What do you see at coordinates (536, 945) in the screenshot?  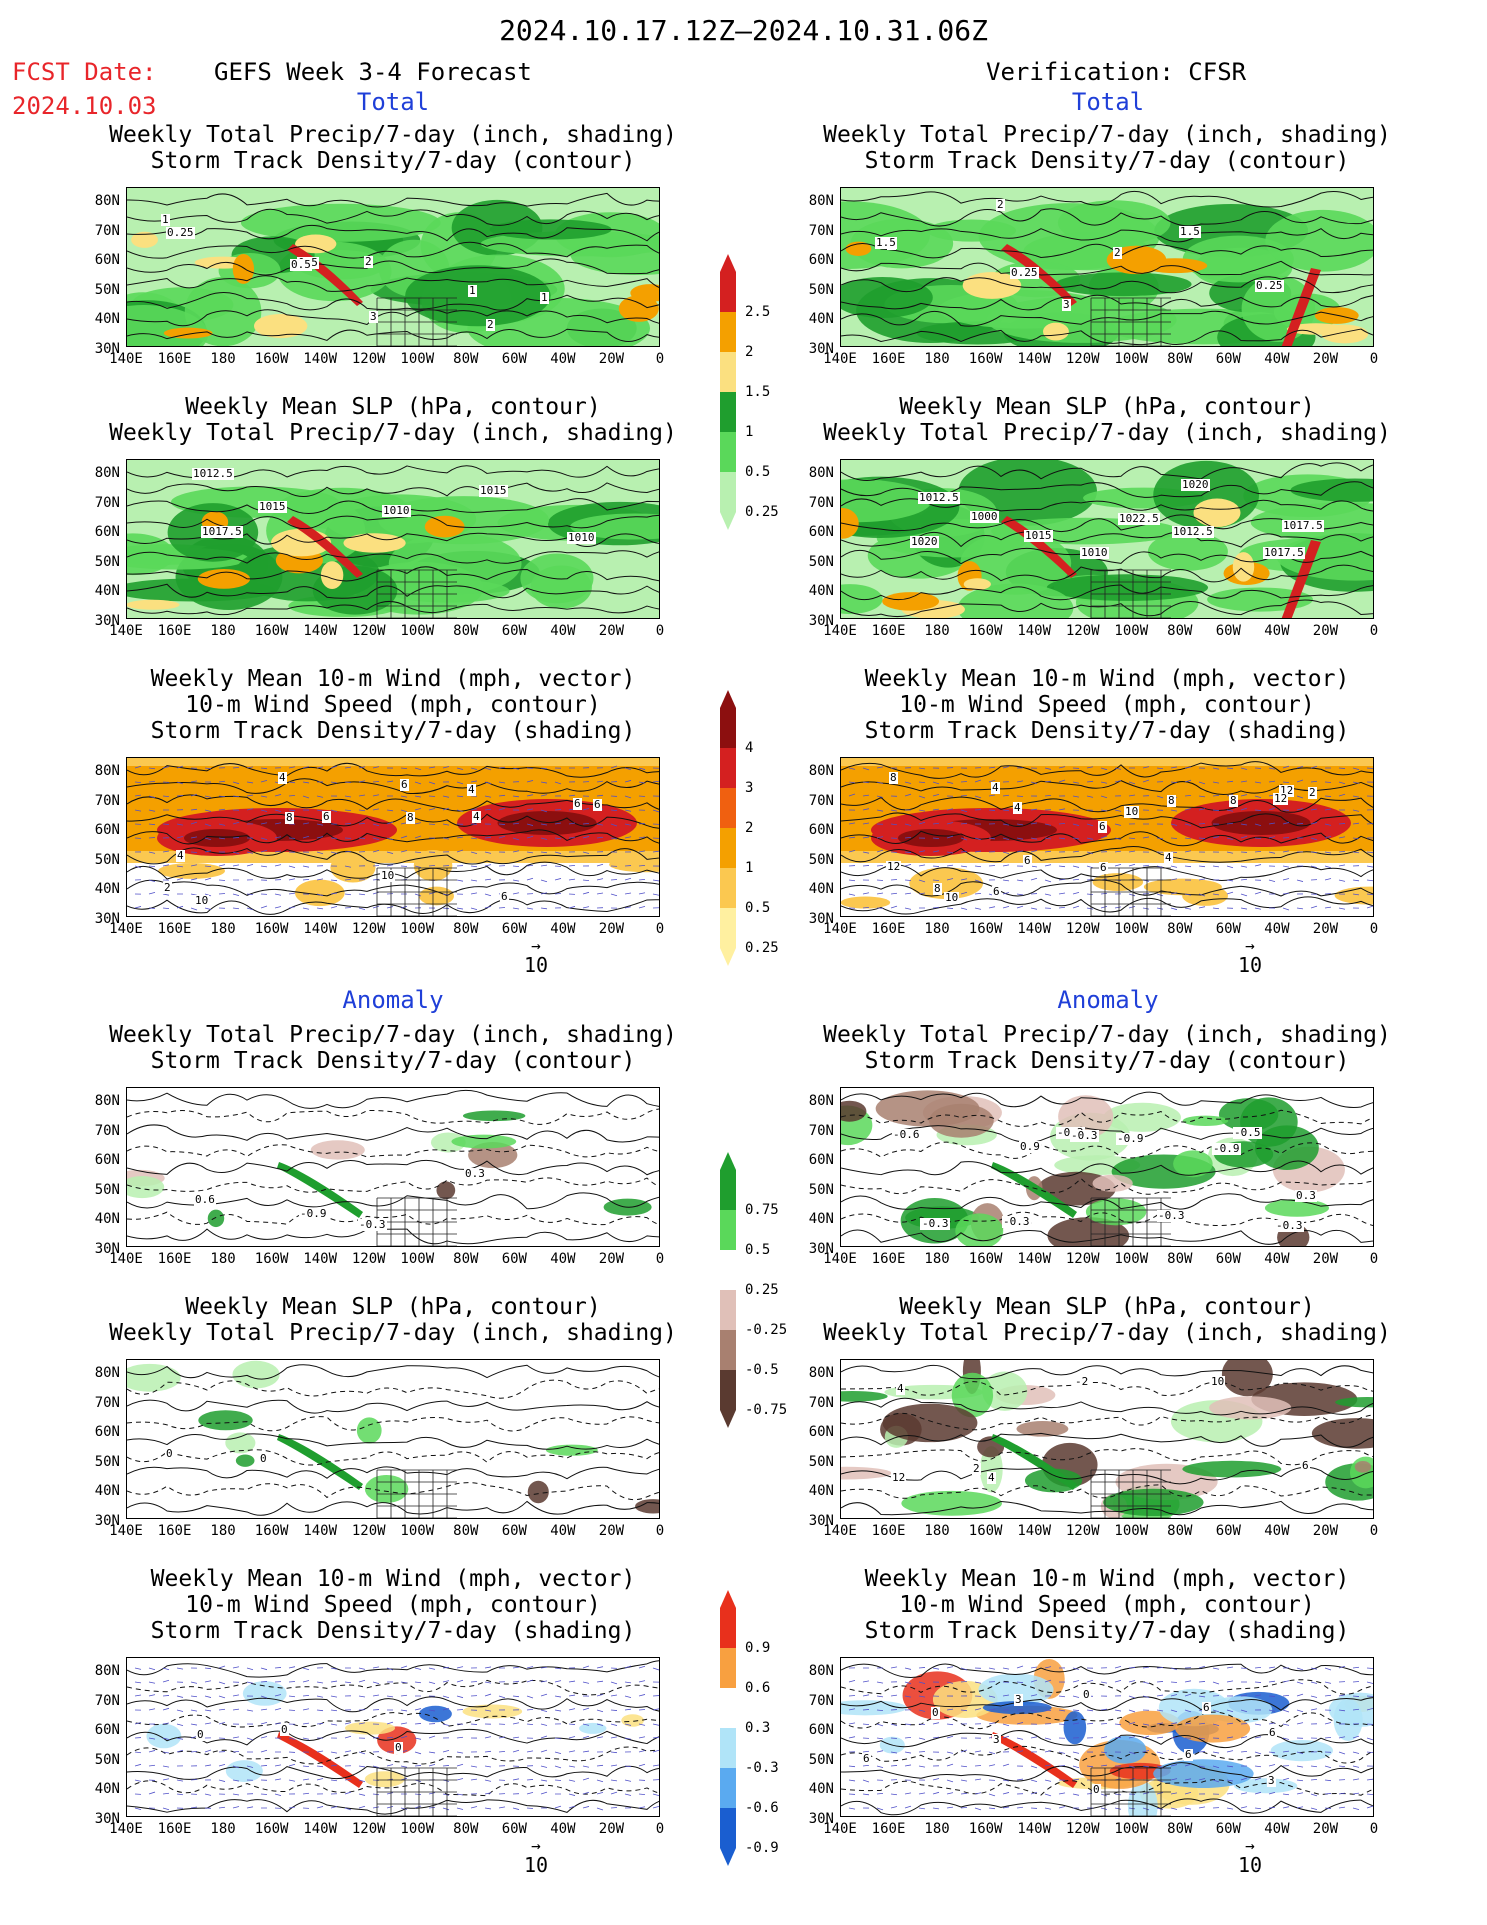 I see `arrow-icon: →` at bounding box center [536, 945].